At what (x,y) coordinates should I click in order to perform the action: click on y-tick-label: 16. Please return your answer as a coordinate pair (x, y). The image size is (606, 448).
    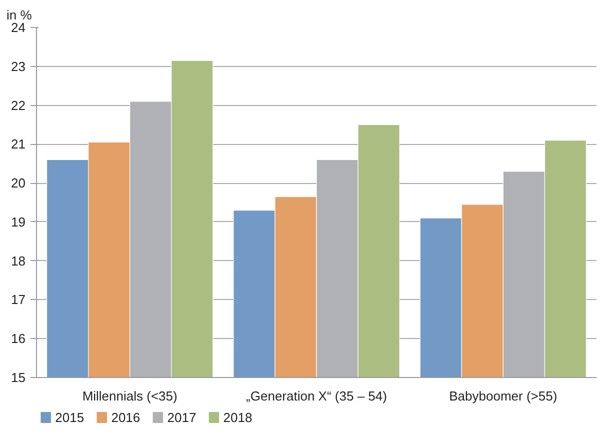
    Looking at the image, I should click on (18, 338).